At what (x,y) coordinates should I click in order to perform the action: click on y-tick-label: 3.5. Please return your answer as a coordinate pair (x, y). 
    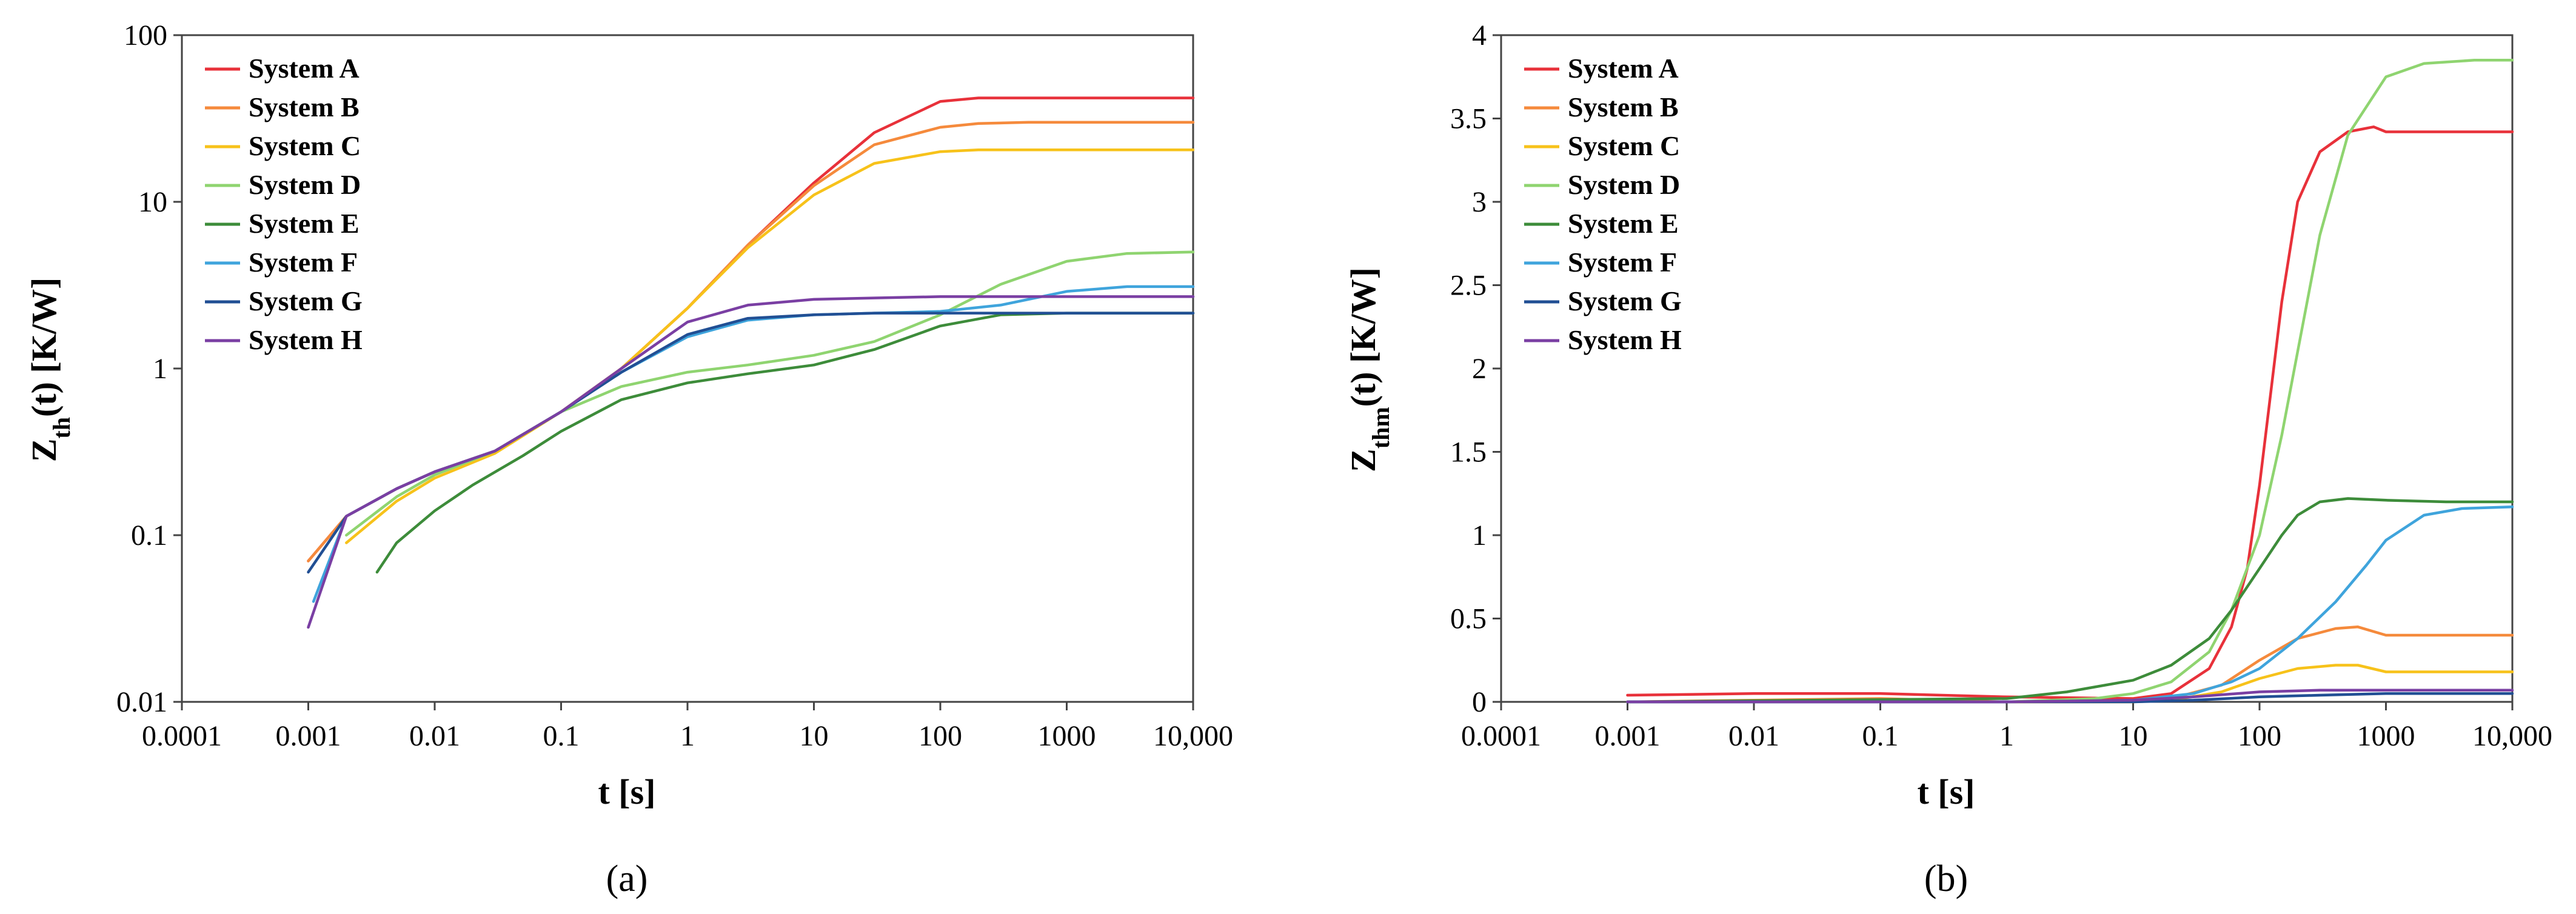
    Looking at the image, I should click on (1468, 119).